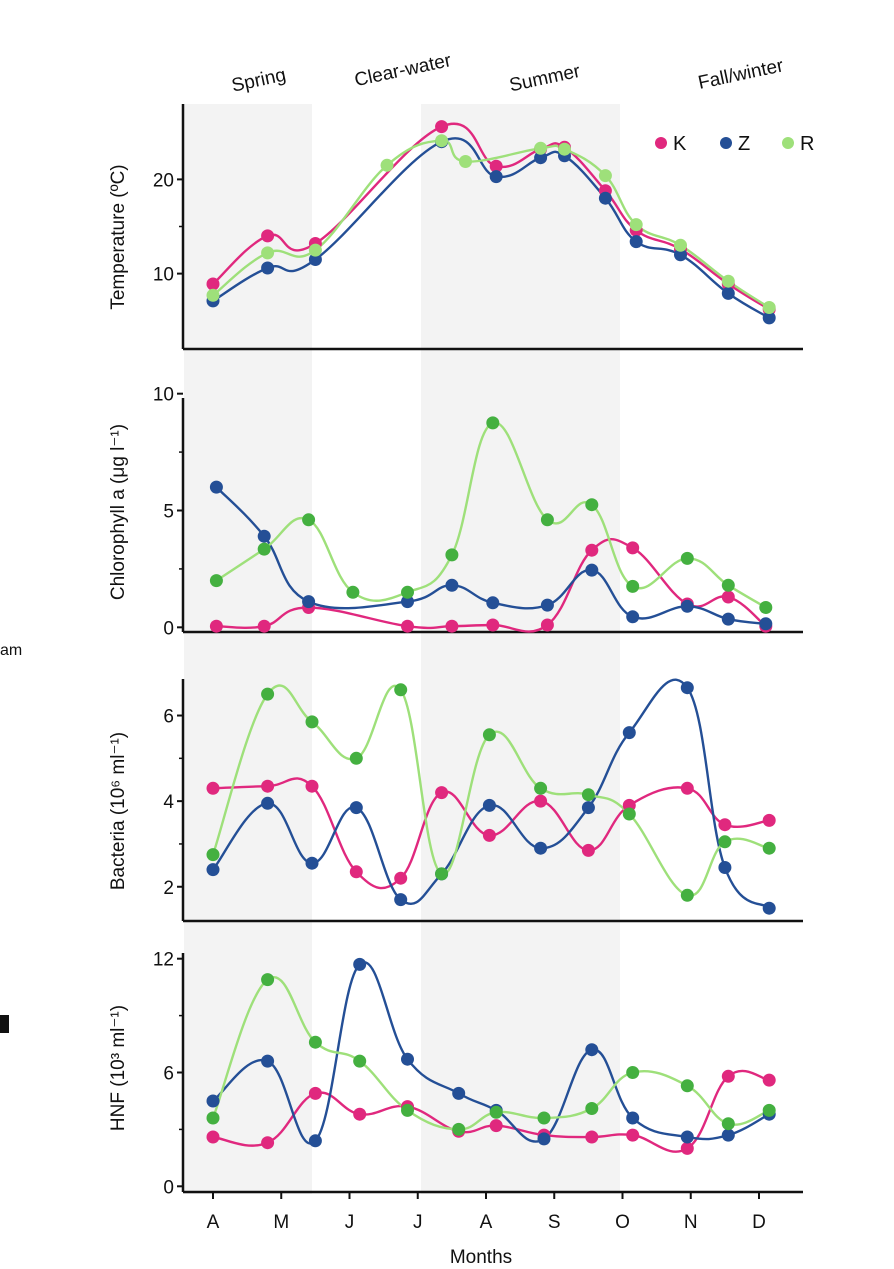 The image size is (894, 1269). I want to click on x-tick-label: S, so click(554, 1222).